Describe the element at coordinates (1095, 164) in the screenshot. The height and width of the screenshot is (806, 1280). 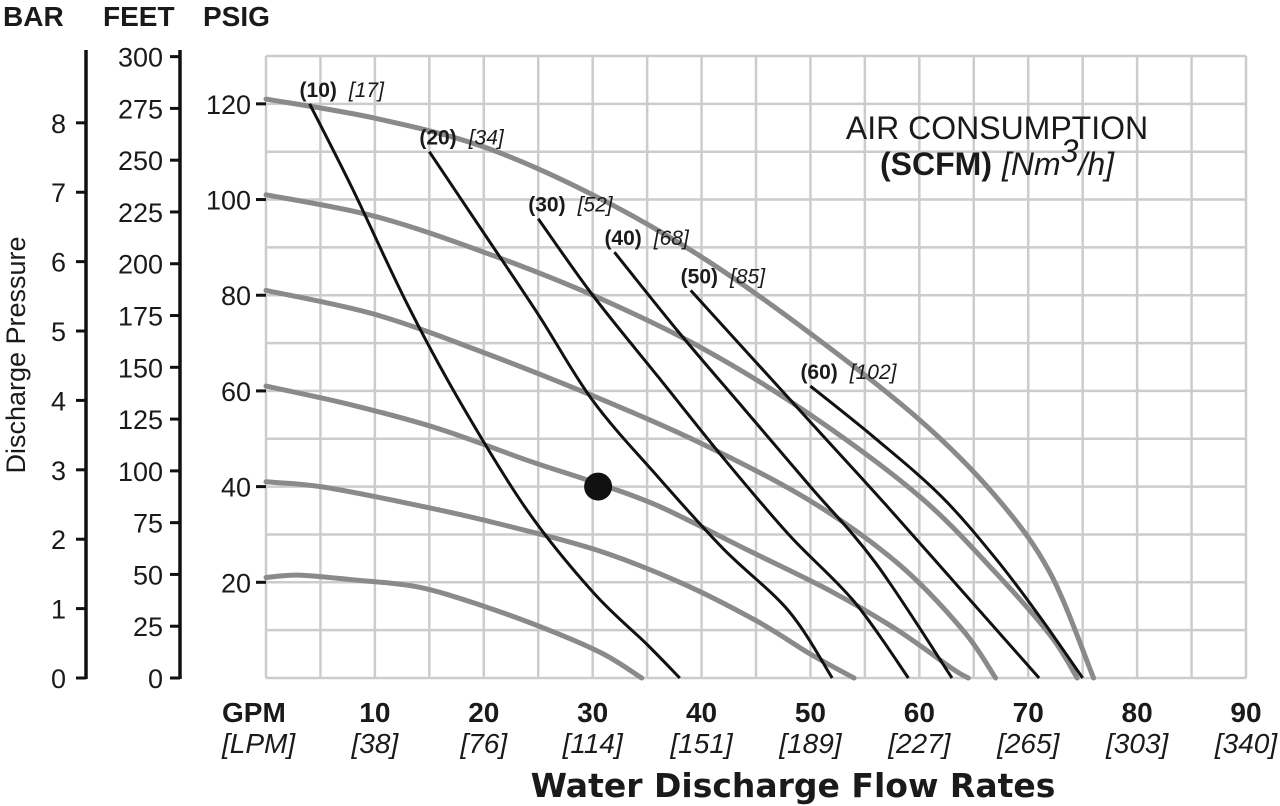
I see `title-nm3h-unit-end: /h]` at that location.